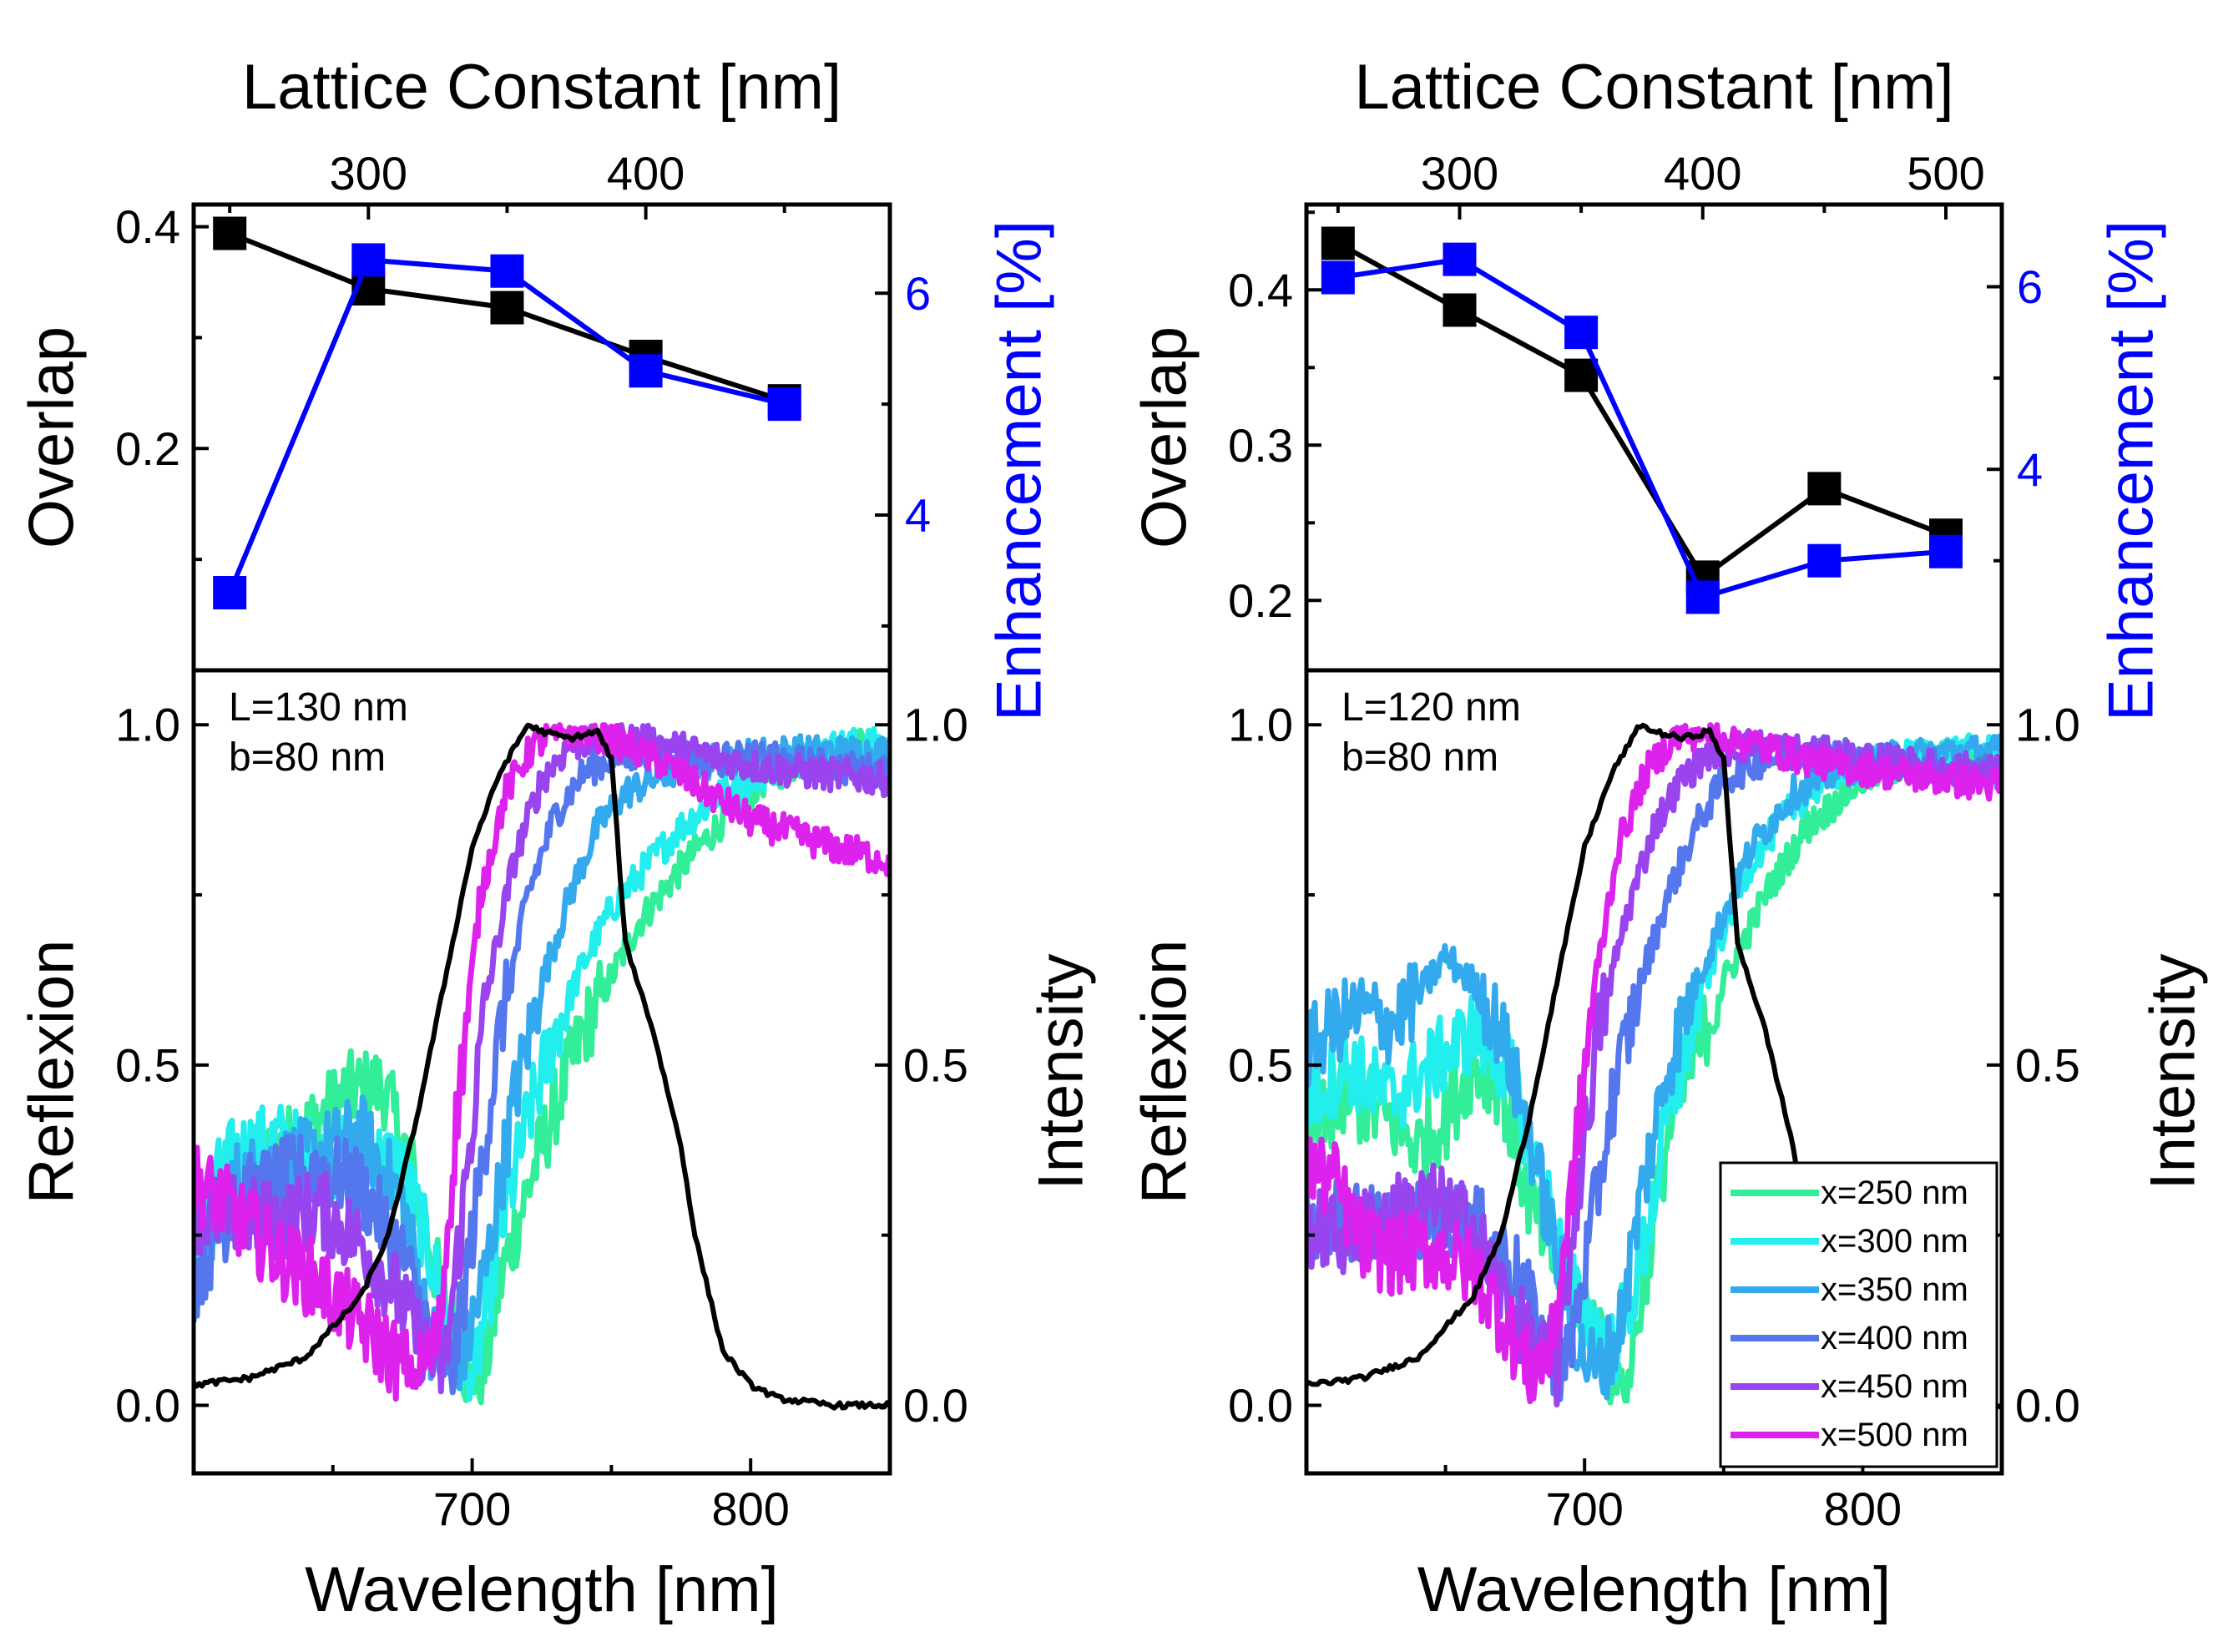  Describe the element at coordinates (1894, 1193) in the screenshot. I see `legend-label: x=250 nm` at that location.